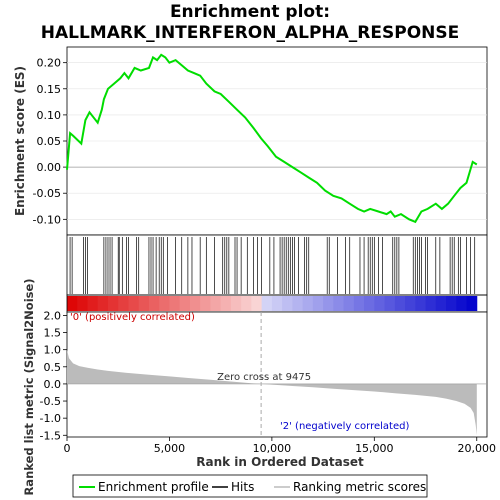  I want to click on hits-area, so click(277, 265).